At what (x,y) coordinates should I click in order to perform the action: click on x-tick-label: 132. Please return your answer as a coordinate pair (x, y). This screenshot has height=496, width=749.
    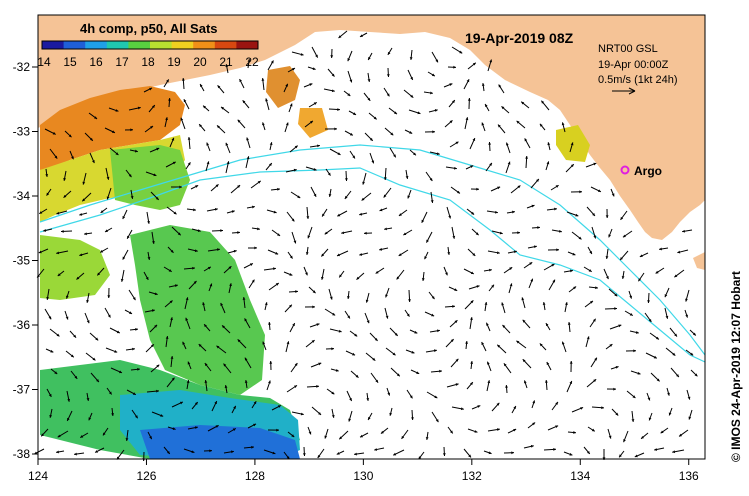
    Looking at the image, I should click on (472, 476).